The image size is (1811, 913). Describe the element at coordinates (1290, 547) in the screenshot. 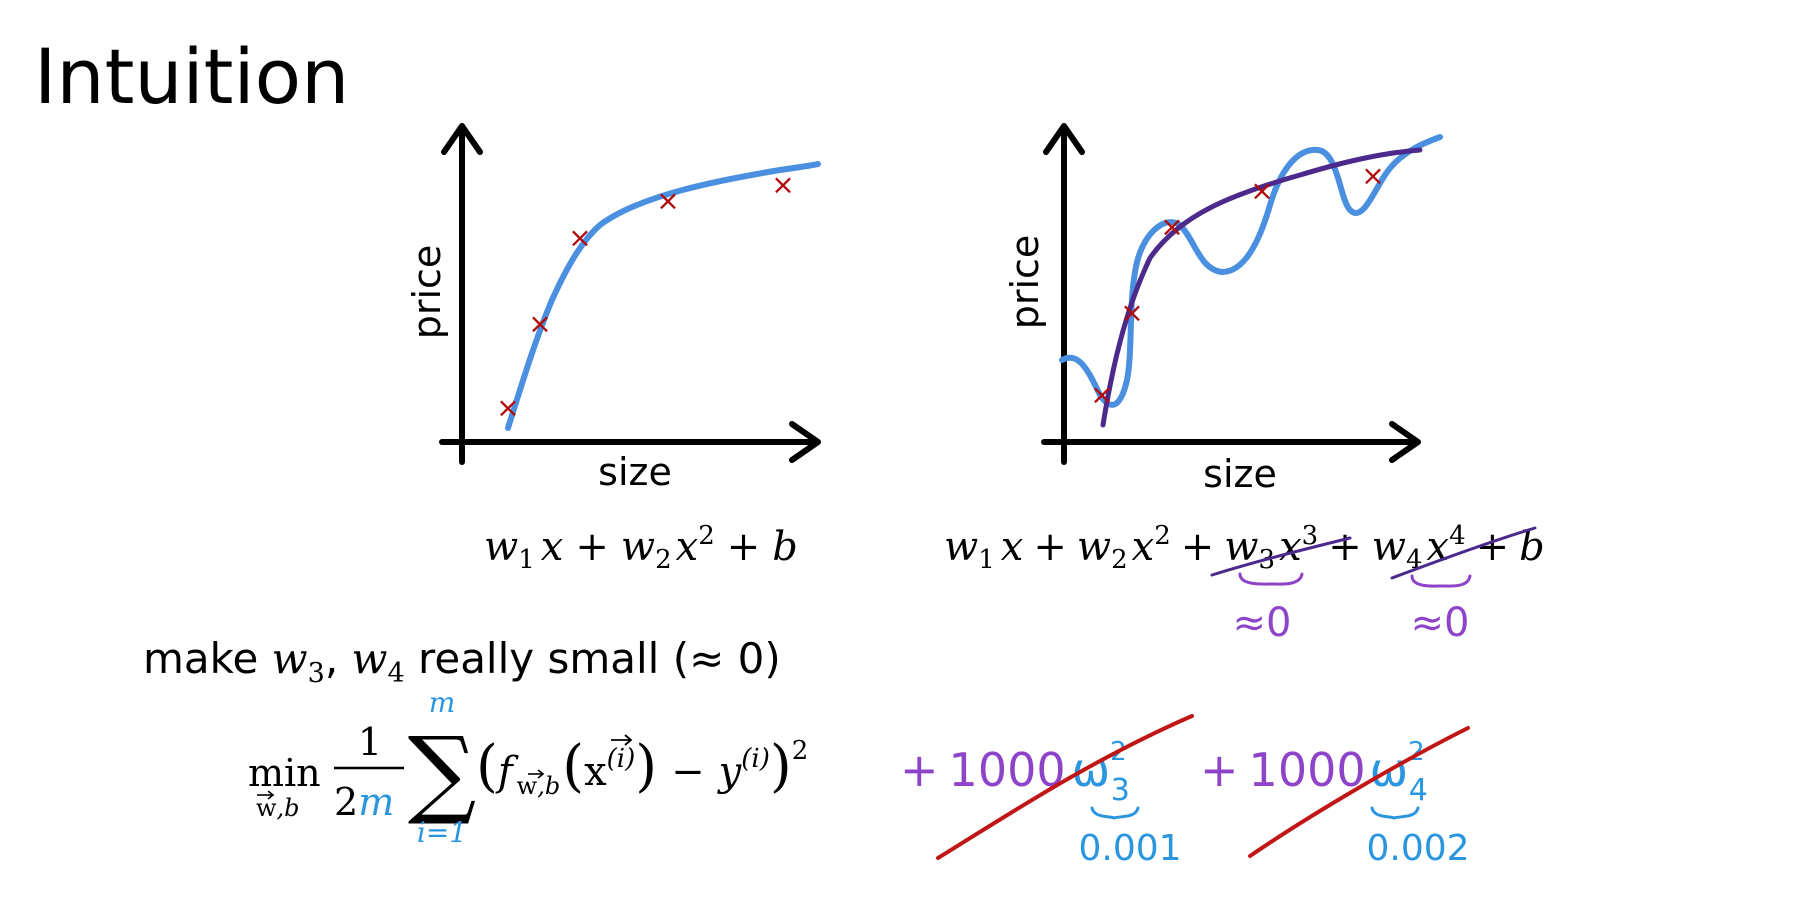

I see `right-formula-x3: x` at that location.